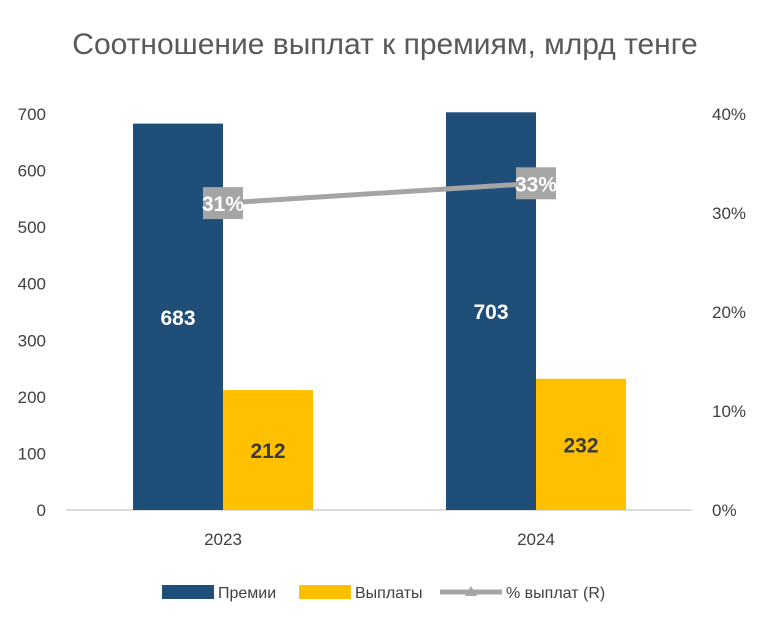 The image size is (762, 637). Describe the element at coordinates (32, 284) in the screenshot. I see `left-axis-tick-label: 400` at that location.